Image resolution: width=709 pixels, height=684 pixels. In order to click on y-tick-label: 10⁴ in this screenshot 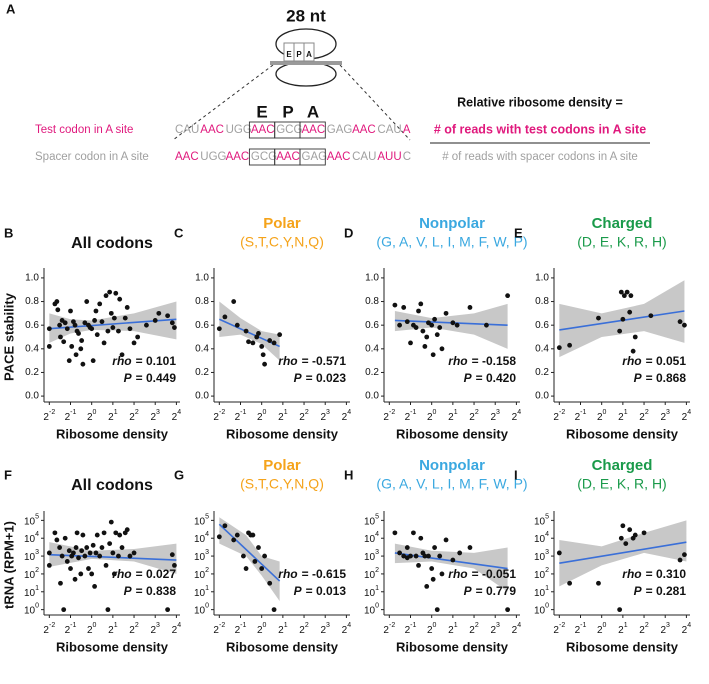, I will do `click(31, 538)`.